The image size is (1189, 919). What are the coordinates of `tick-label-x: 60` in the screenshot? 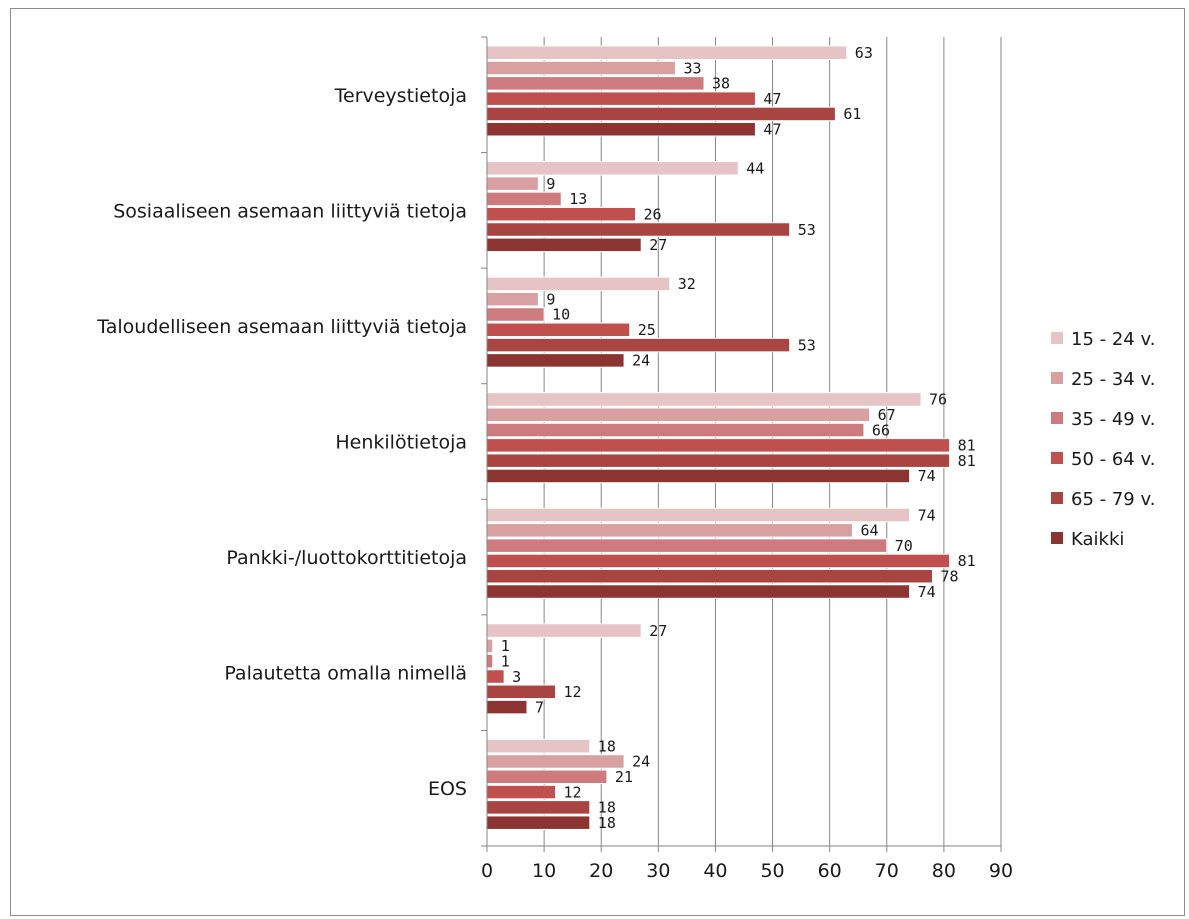 It's located at (830, 871).